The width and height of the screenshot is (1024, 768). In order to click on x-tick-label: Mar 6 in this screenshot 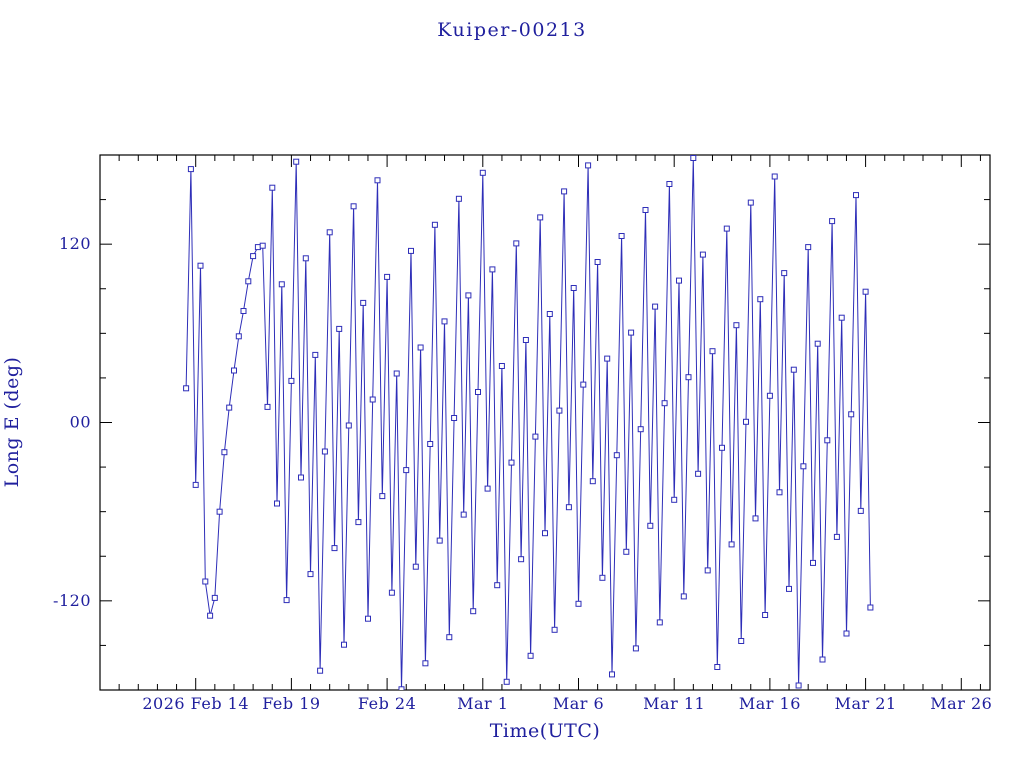, I will do `click(578, 703)`.